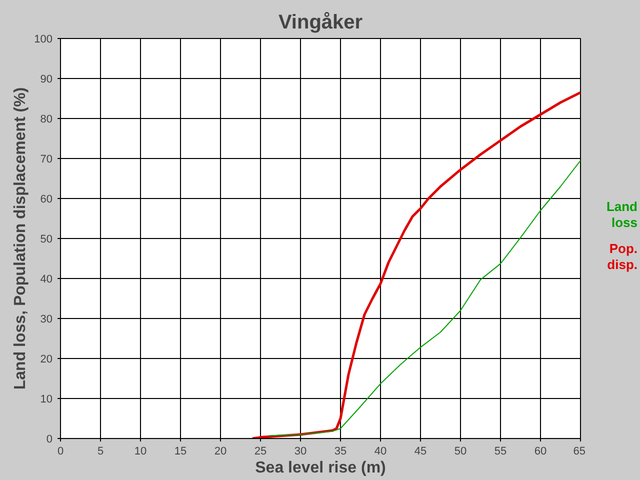 This screenshot has width=640, height=480. Describe the element at coordinates (460, 452) in the screenshot. I see `x-tick-label: 50` at that location.